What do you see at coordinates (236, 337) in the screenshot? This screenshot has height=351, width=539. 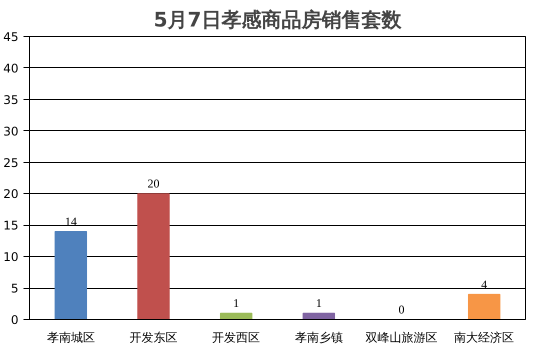 I see `x-tick-label: 开发西区` at bounding box center [236, 337].